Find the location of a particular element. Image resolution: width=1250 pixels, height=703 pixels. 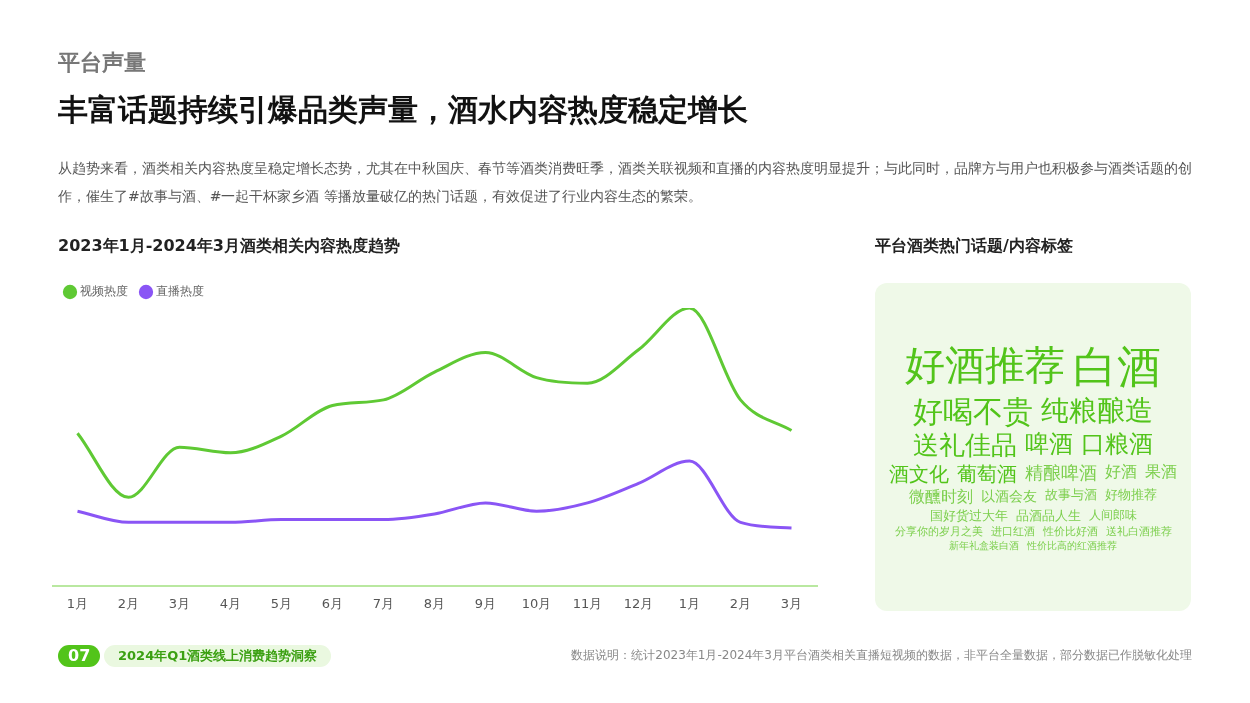

word-cloud: 好酒推荐 白酒 好喝不贵 纯粮酿造 送礼佳品 啤酒 口粮酒 酒文化 葡萄酒 精酿啤酒 好酒 果酒 微醺时刻 以酒会友 故事与酒 好物推荐 国好货过大年 品酒品人生 人间郎味 分享你的岁月之美 进口红酒 性价比好酒 送礼白酒推荐 新年礼盒装白酒 性价比高的红酒推荐 is located at coordinates (1033, 447).